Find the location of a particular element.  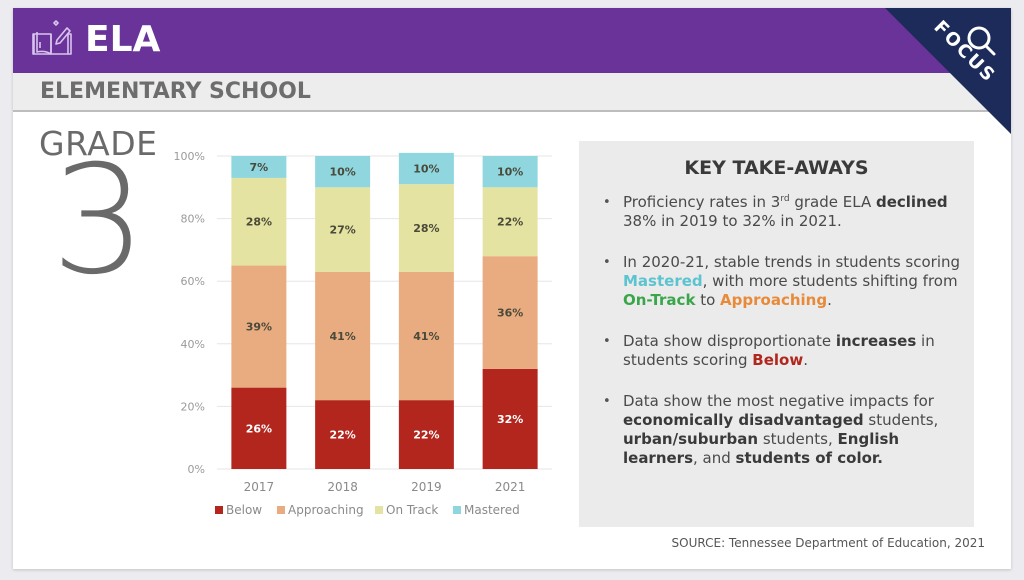

magnifier-icon is located at coordinates (981, 41).